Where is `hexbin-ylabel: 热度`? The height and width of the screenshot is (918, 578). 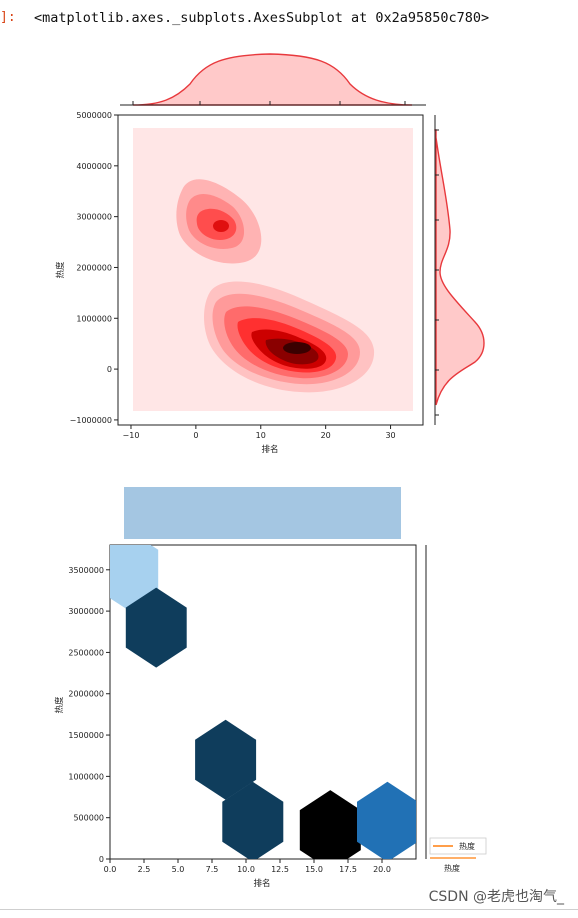 hexbin-ylabel: 热度 is located at coordinates (59, 705).